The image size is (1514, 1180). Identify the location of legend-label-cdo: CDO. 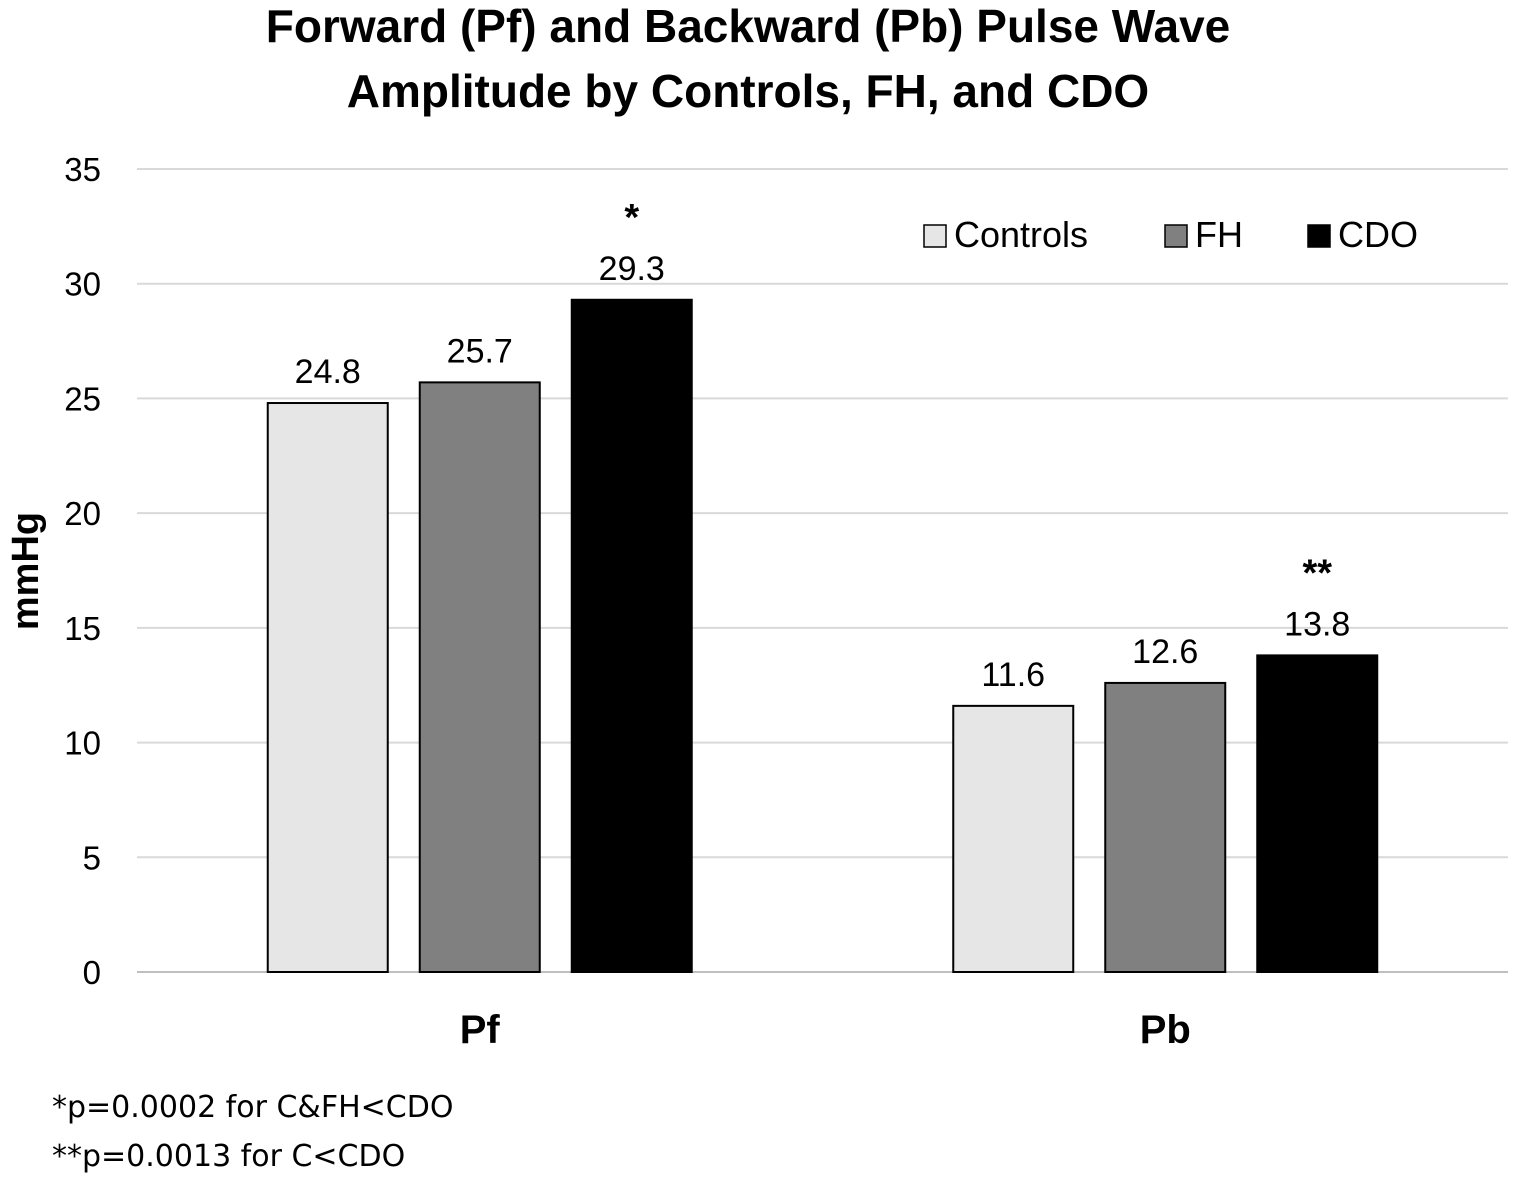
(1378, 234).